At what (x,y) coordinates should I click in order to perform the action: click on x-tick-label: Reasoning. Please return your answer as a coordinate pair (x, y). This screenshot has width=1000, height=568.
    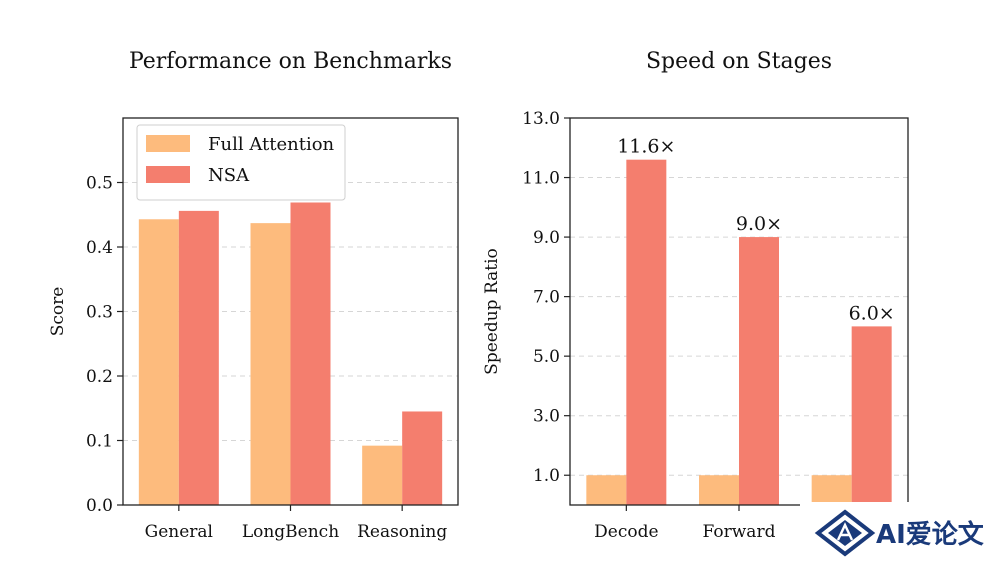
    Looking at the image, I should click on (402, 532).